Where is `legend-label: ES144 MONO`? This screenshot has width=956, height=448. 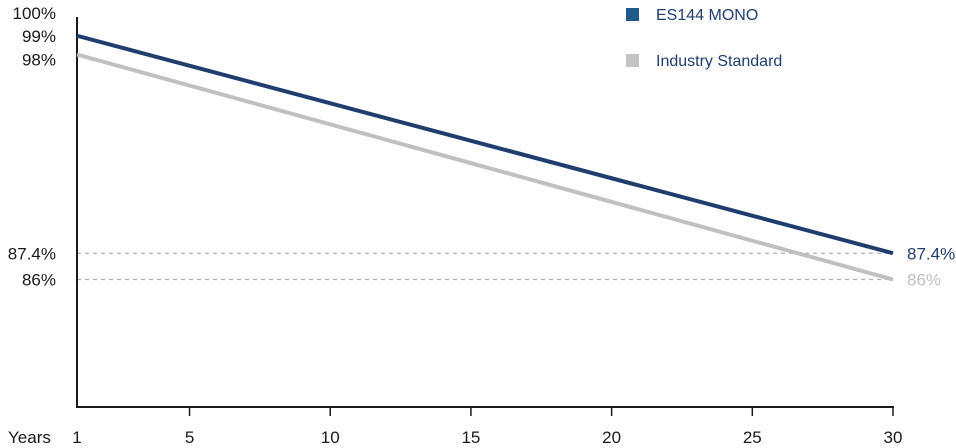 legend-label: ES144 MONO is located at coordinates (707, 15).